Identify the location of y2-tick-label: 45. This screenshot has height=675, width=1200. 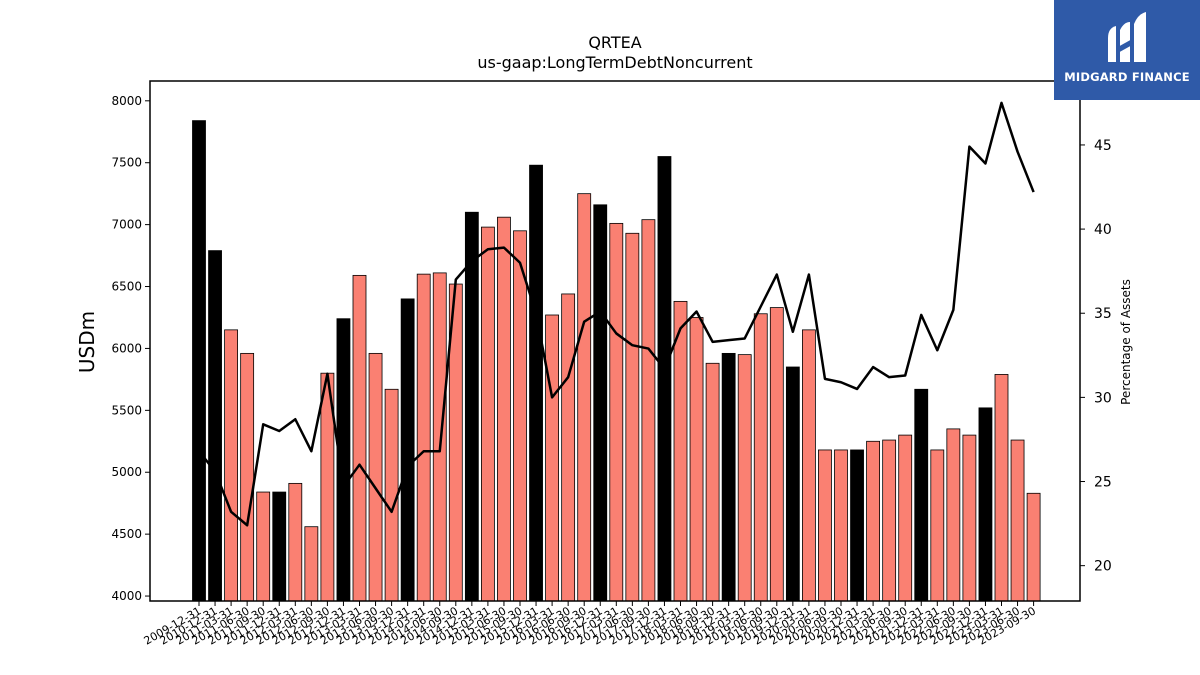
(1103, 146).